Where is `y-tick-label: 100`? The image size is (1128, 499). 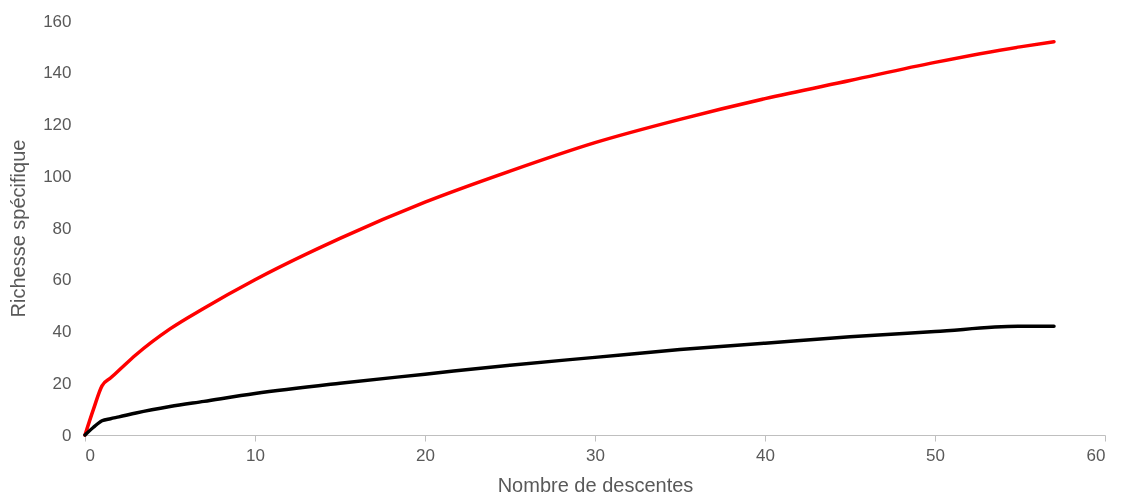 y-tick-label: 100 is located at coordinates (57, 176).